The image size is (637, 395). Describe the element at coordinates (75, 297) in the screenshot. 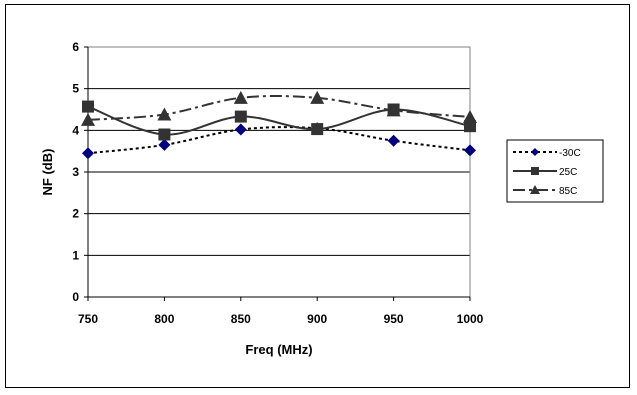

I see `y-tick-label: 0` at that location.